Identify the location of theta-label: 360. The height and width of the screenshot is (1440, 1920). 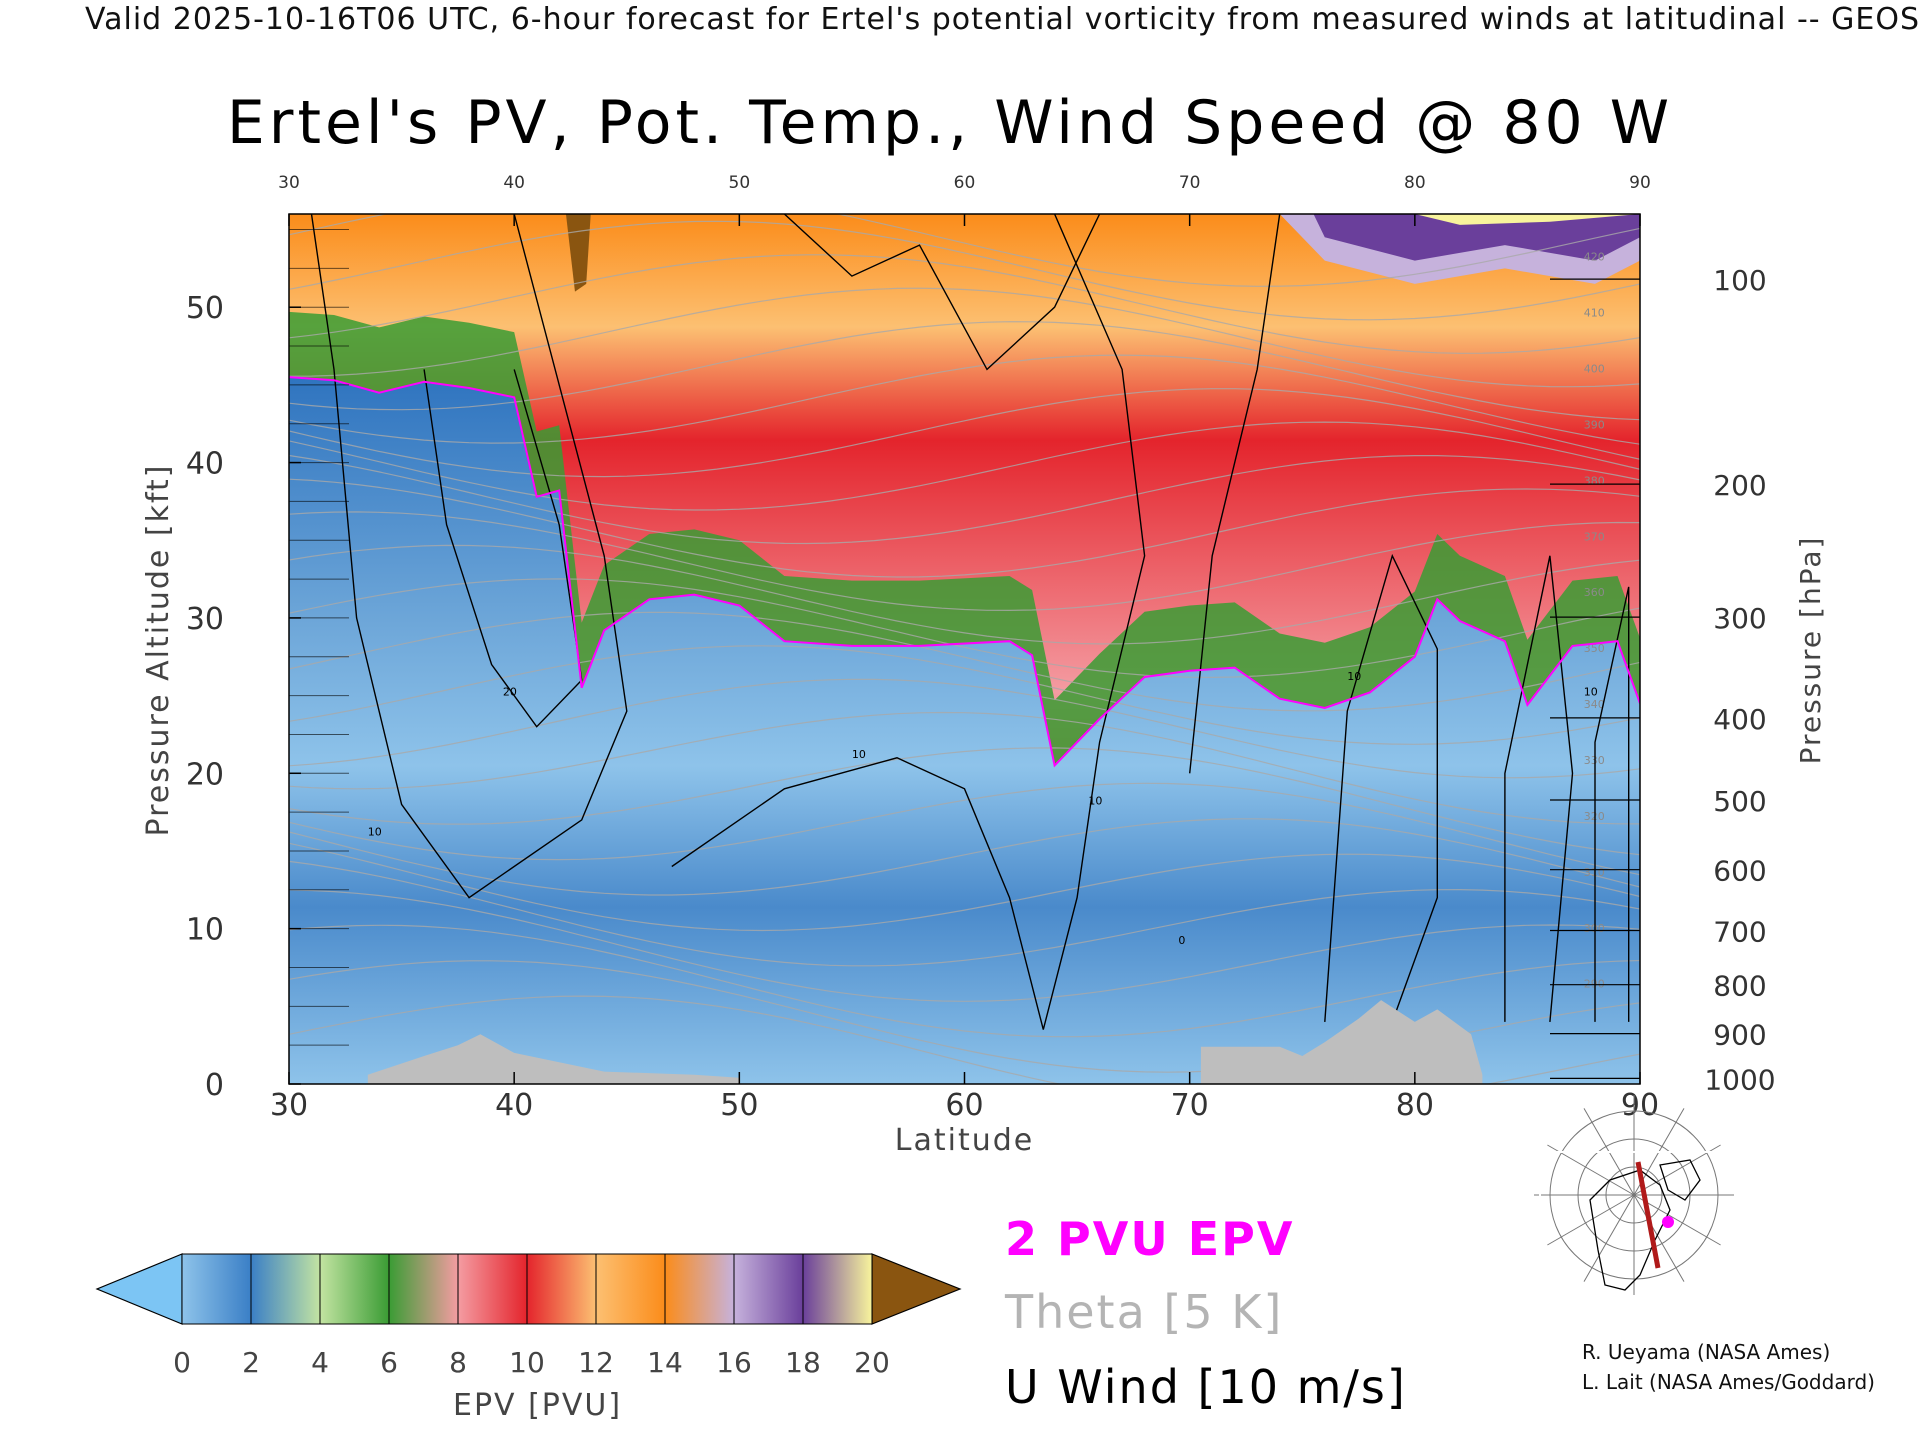
(1594, 592).